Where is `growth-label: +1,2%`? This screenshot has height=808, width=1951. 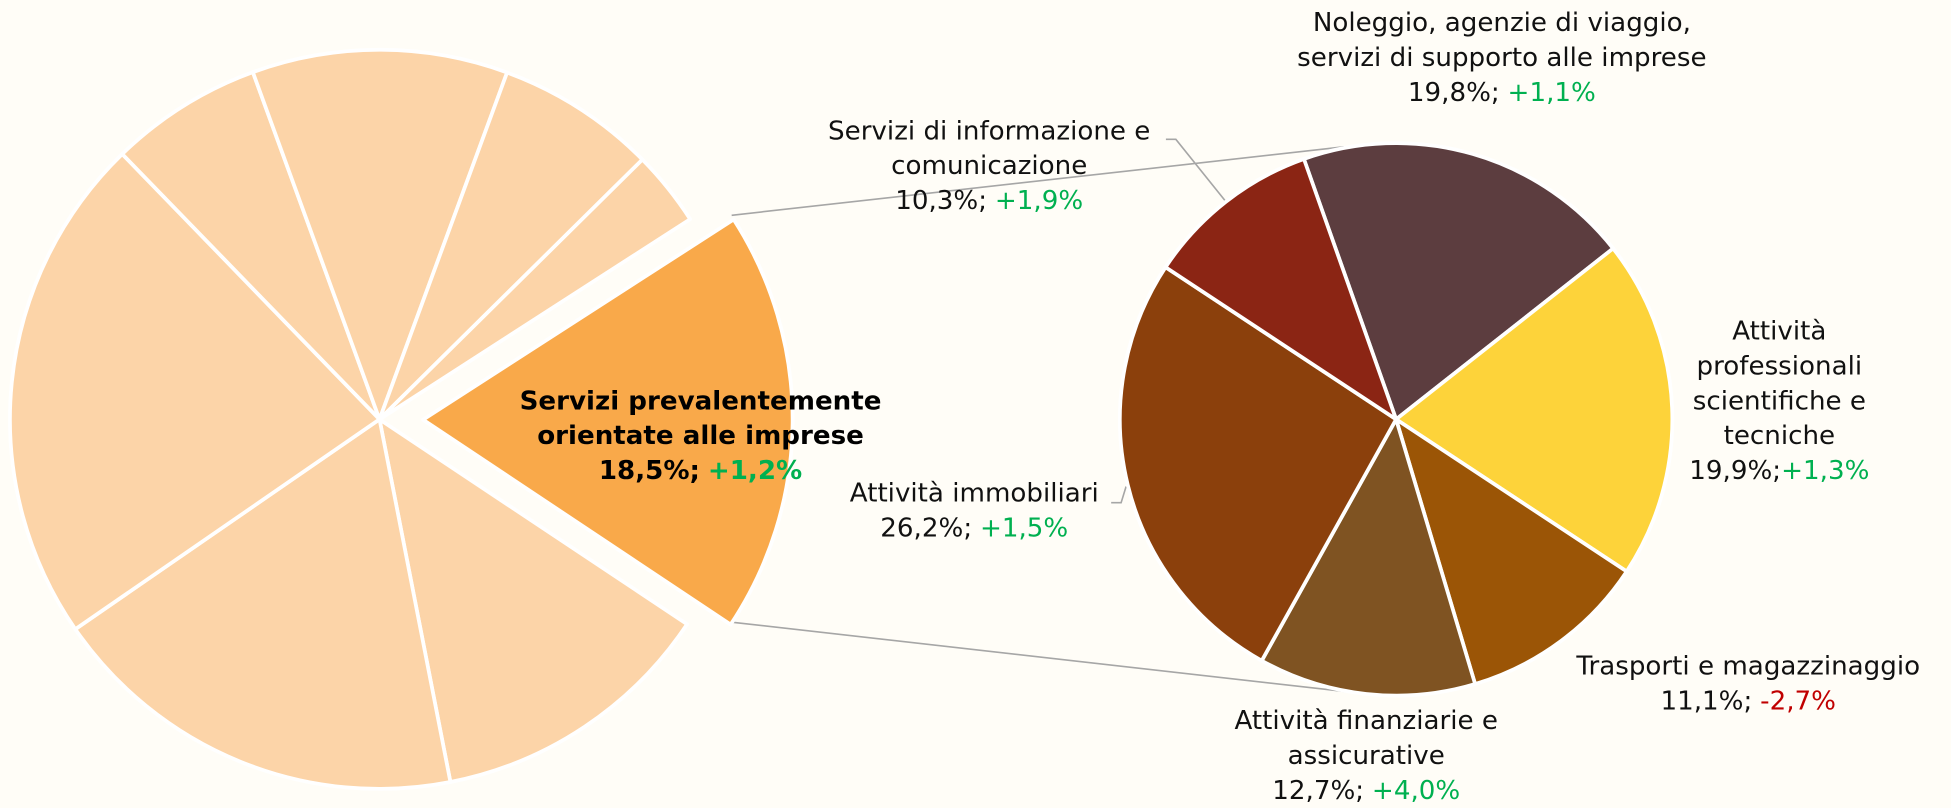
growth-label: +1,2% is located at coordinates (755, 470).